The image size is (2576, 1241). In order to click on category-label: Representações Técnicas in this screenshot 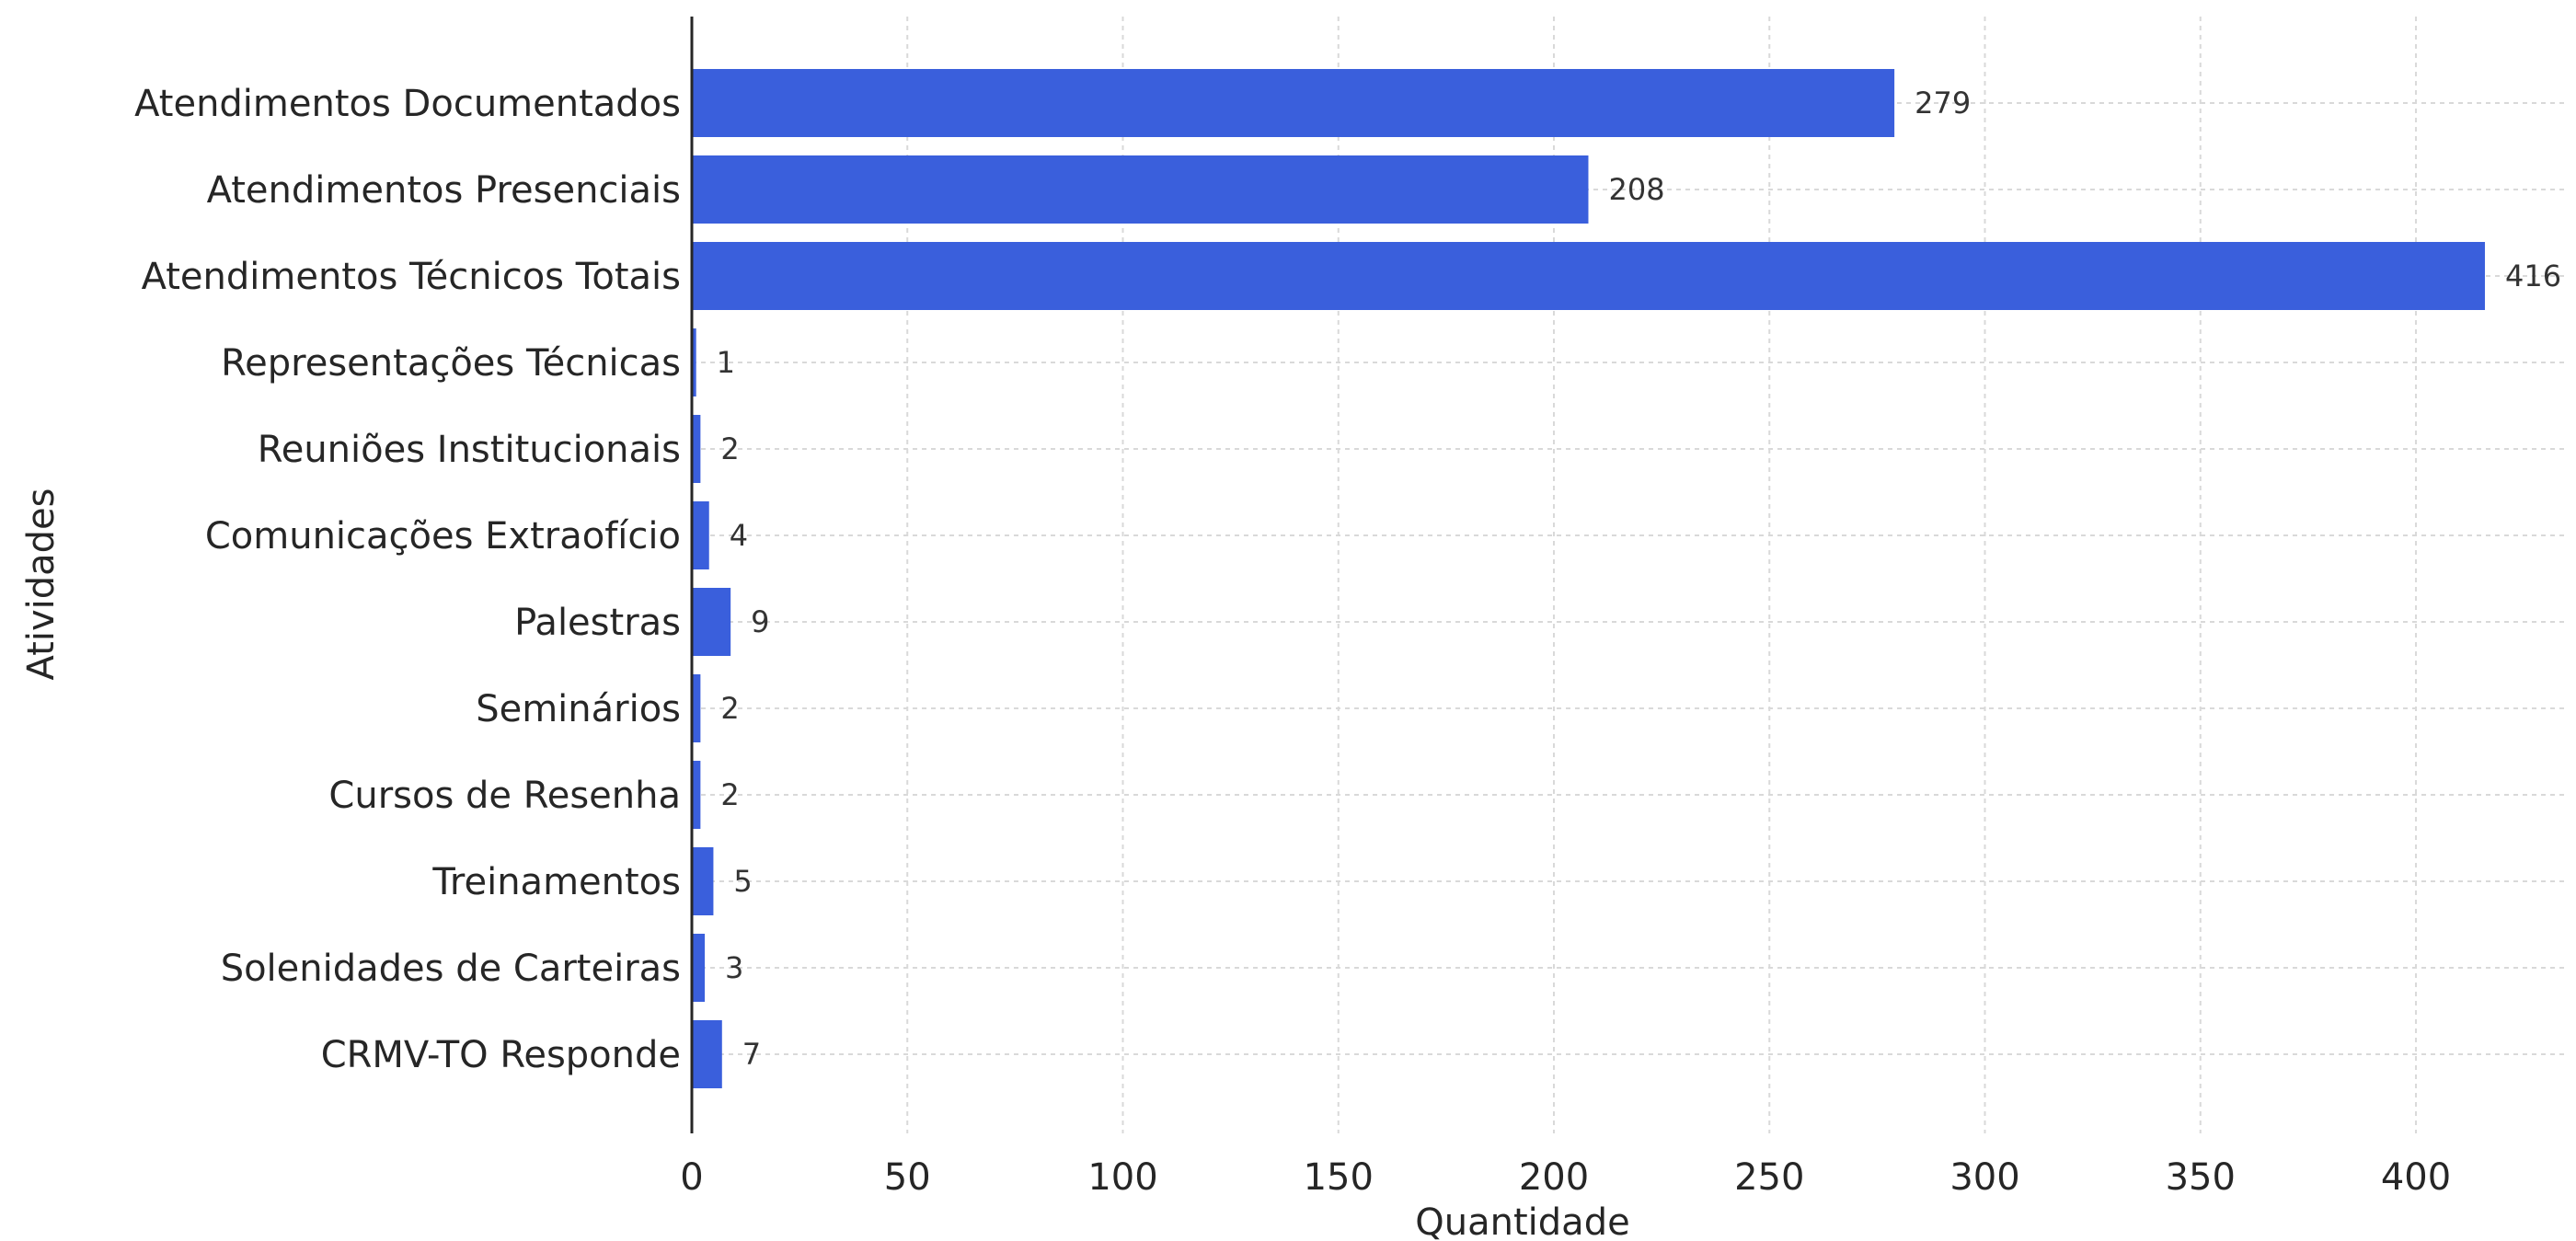, I will do `click(451, 363)`.